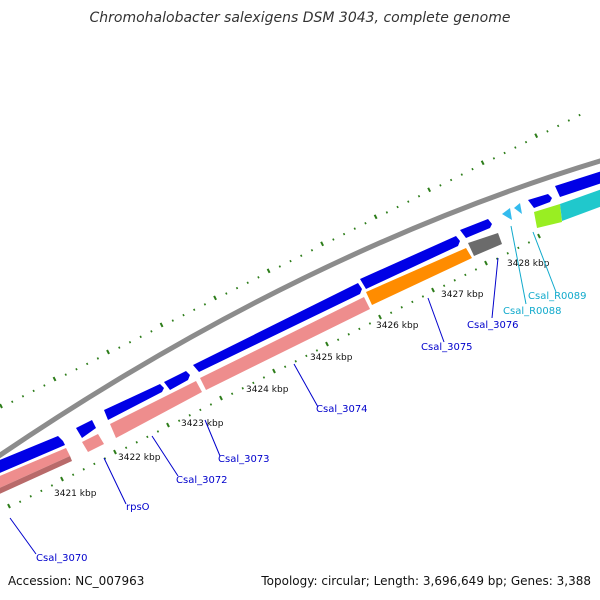 The image size is (600, 600). I want to click on gene-label: Csal_3074, so click(342, 409).